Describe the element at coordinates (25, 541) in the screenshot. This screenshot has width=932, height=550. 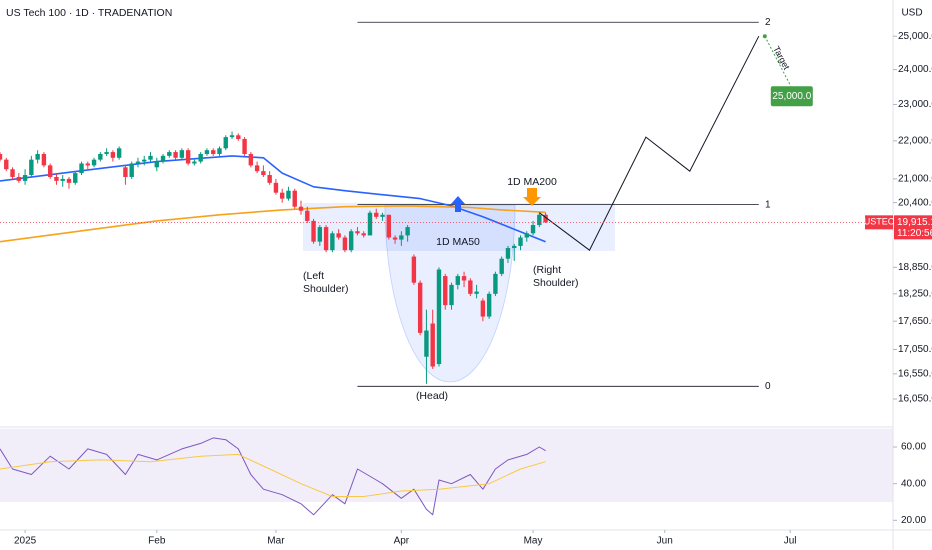
I see `x-tick-label: 2025` at that location.